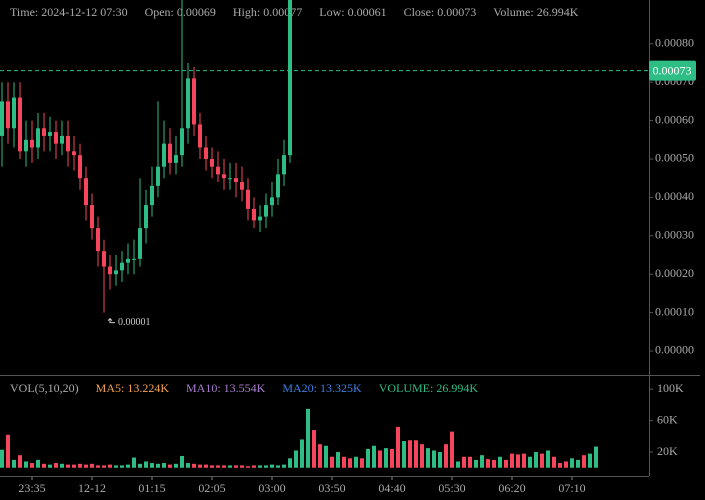 The image size is (705, 500). What do you see at coordinates (429, 388) in the screenshot?
I see `indicator-label: VOLUME: 26.994K` at bounding box center [429, 388].